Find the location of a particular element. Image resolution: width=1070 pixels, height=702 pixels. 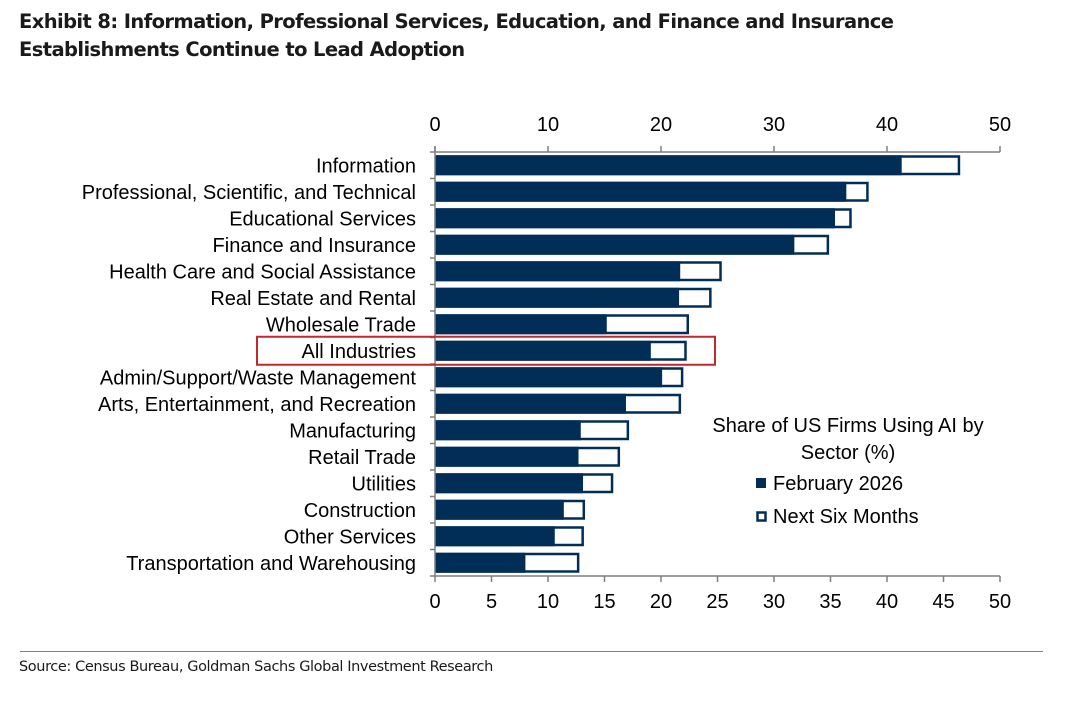

bar-february-2026-arts-entertainment-and-recreation is located at coordinates (530, 403).